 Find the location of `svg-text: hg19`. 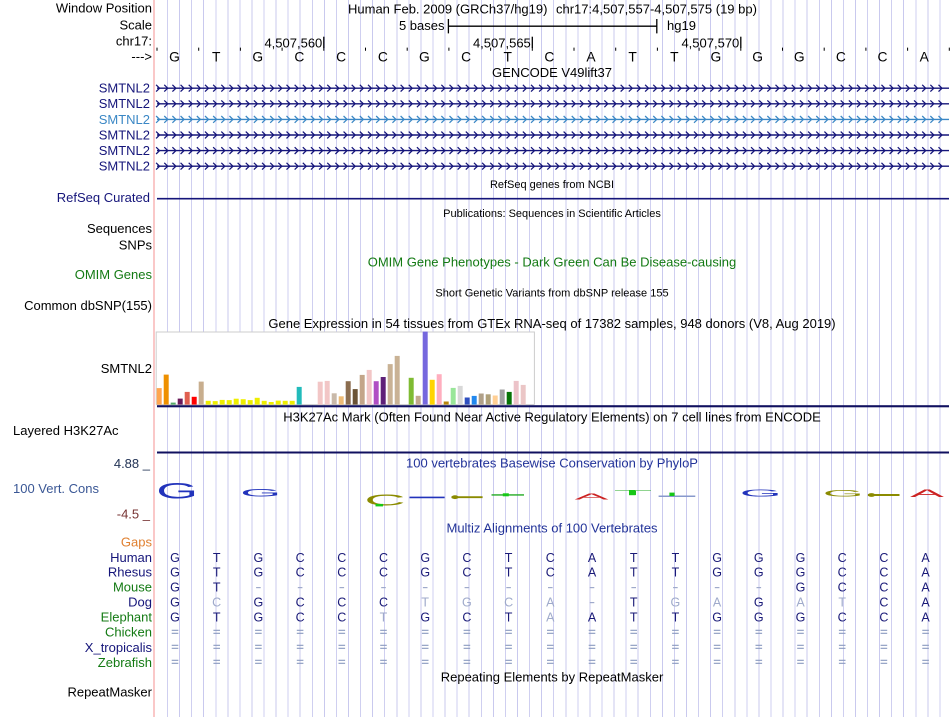

svg-text: hg19 is located at coordinates (681, 25).